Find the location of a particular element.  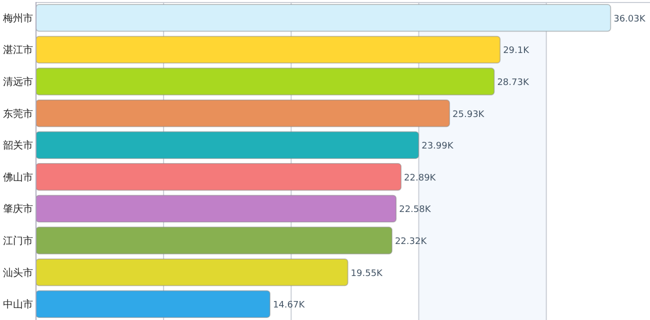

y-tick-label: 清远市 is located at coordinates (18, 82).